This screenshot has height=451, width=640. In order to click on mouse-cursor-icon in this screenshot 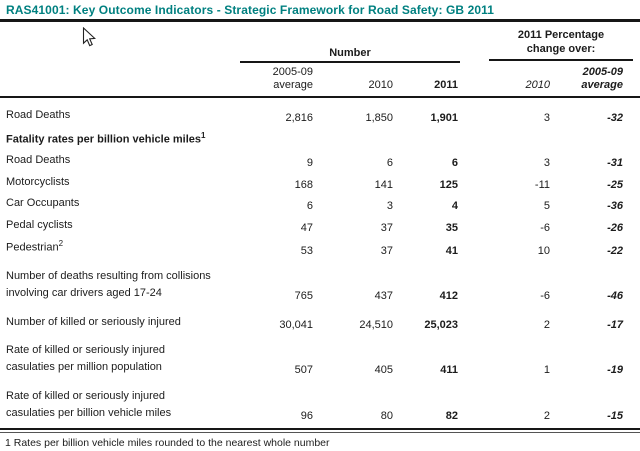, I will do `click(89, 37)`.